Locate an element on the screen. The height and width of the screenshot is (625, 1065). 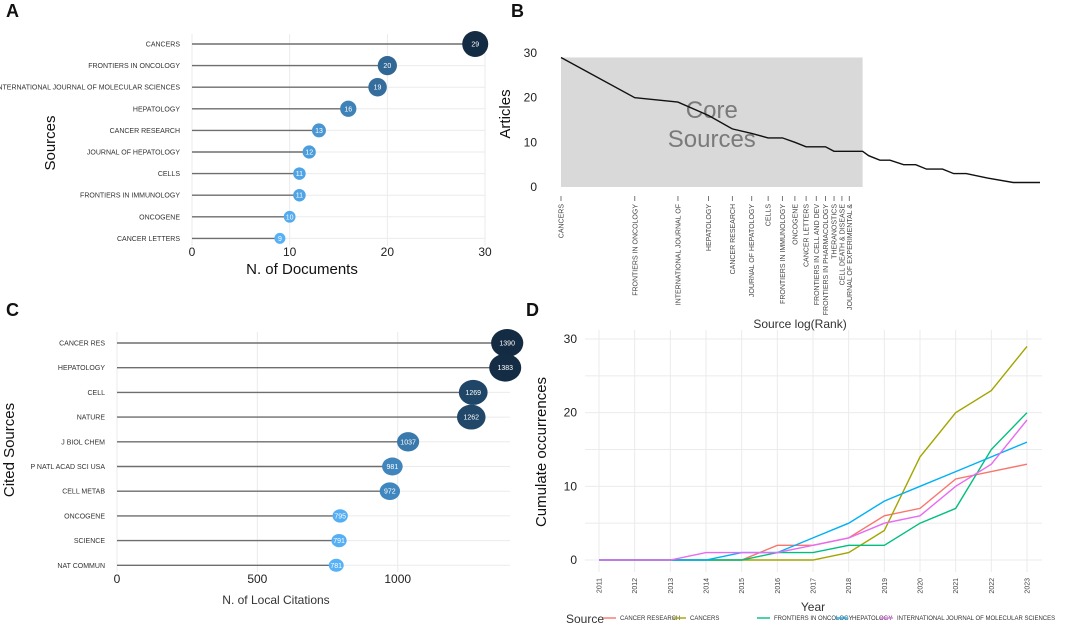
panel-c-y-axis-title: Cited Sources is located at coordinates (9, 450).